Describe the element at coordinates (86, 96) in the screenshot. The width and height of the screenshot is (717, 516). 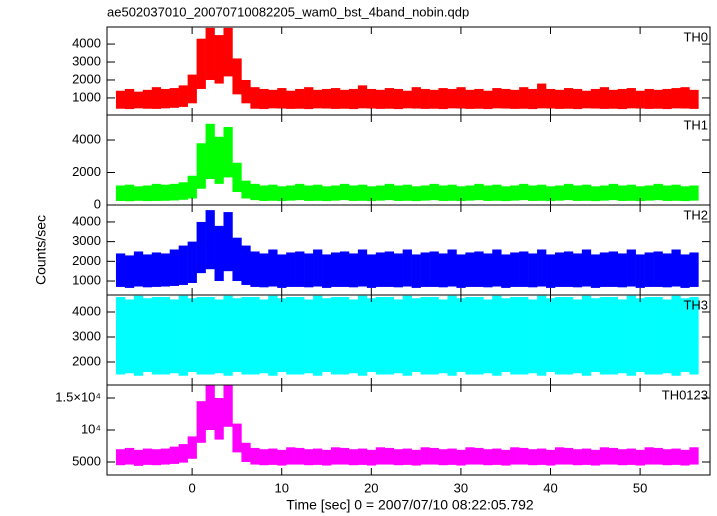
I see `y-tick-label: 1000` at that location.